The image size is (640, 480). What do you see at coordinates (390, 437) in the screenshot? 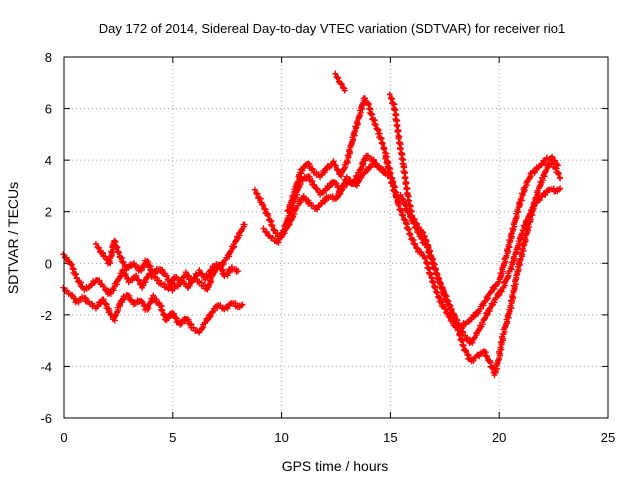
I see `x-tick-label: 15` at bounding box center [390, 437].